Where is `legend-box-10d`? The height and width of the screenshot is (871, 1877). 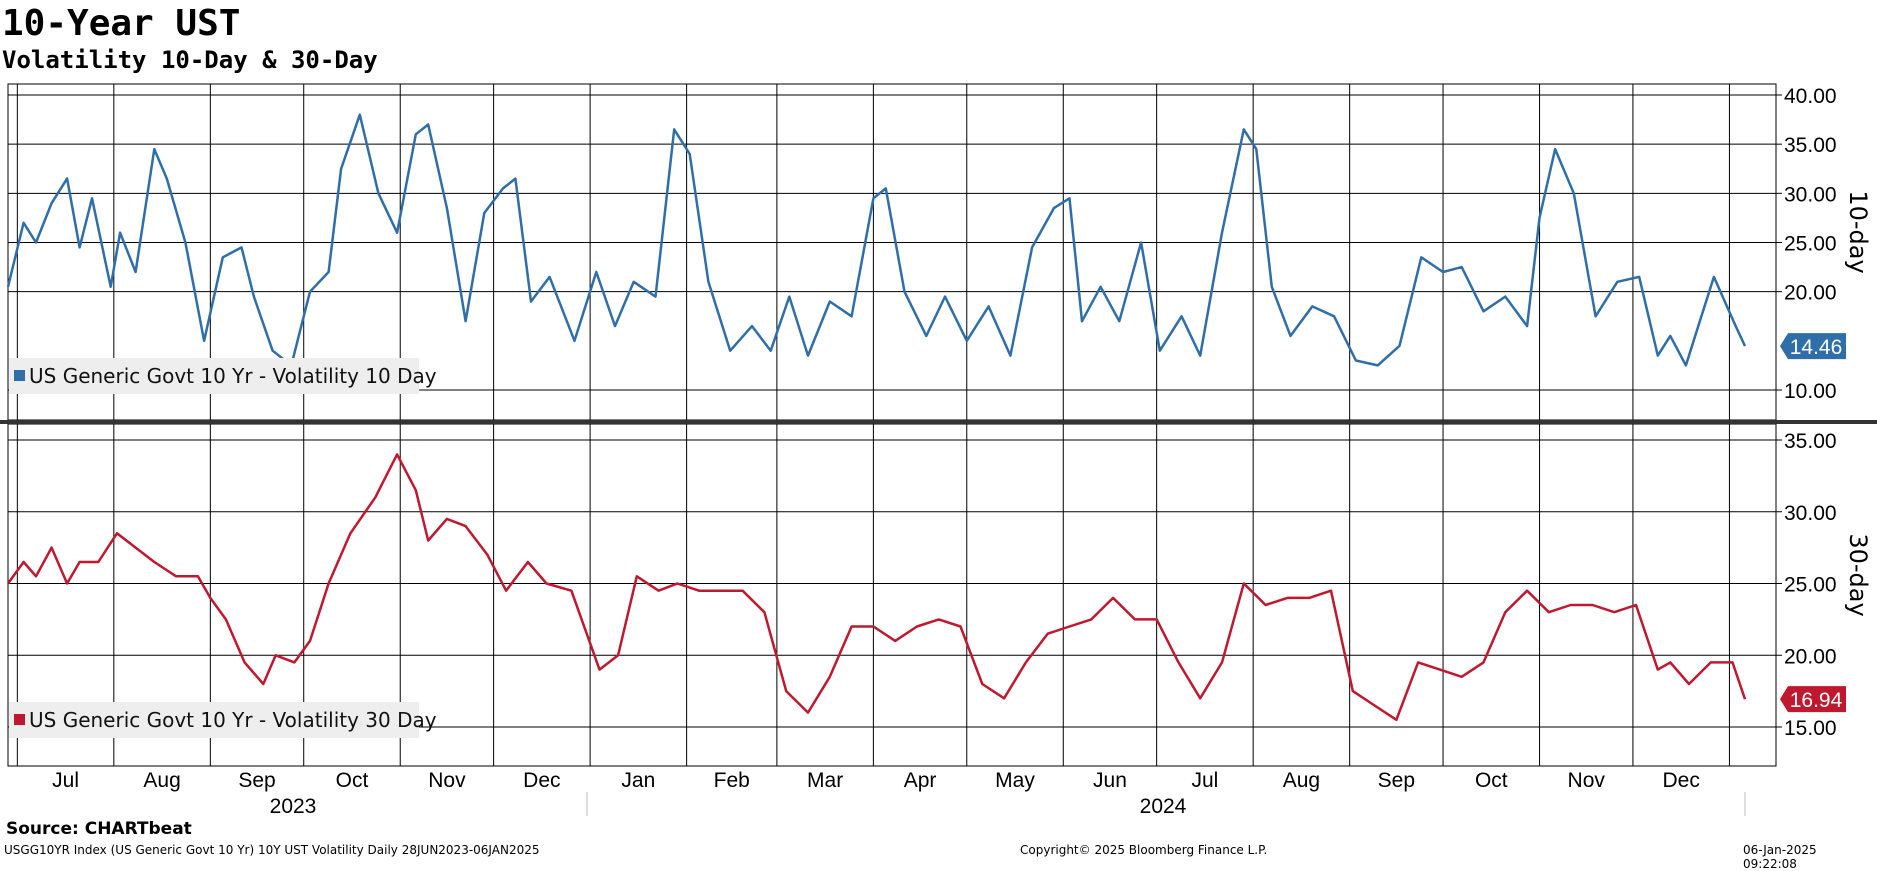 legend-box-10d is located at coordinates (214, 376).